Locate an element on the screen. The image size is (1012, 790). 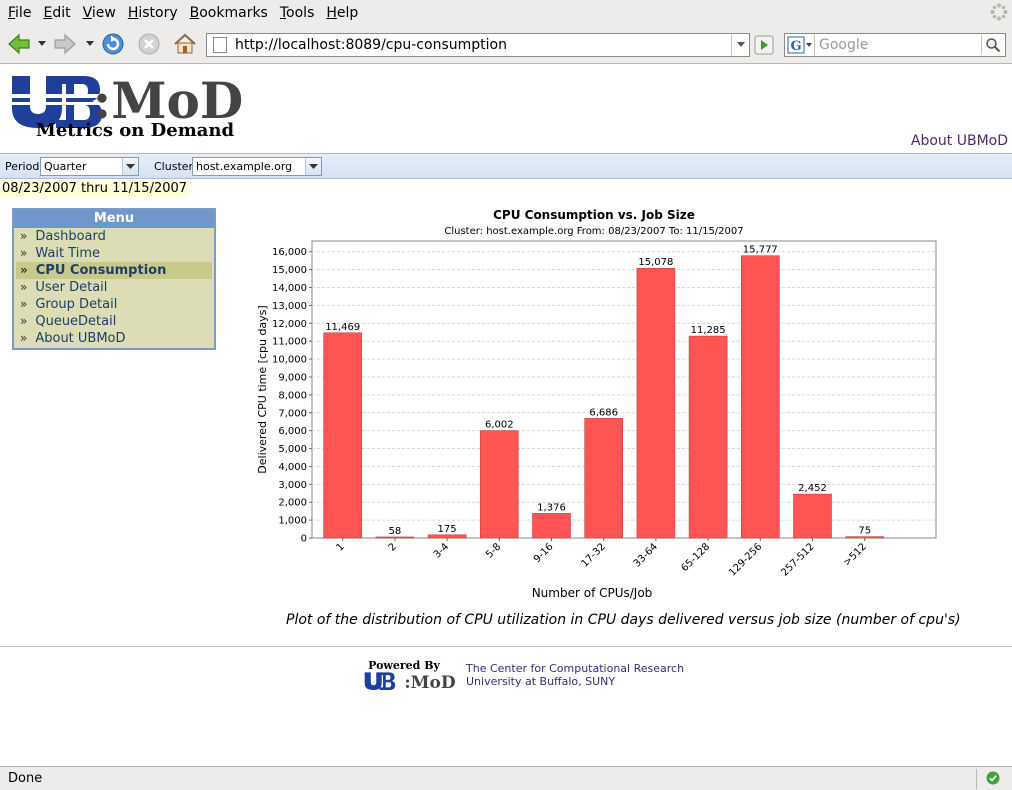
y-tick-label: 9,000 is located at coordinates (292, 377).